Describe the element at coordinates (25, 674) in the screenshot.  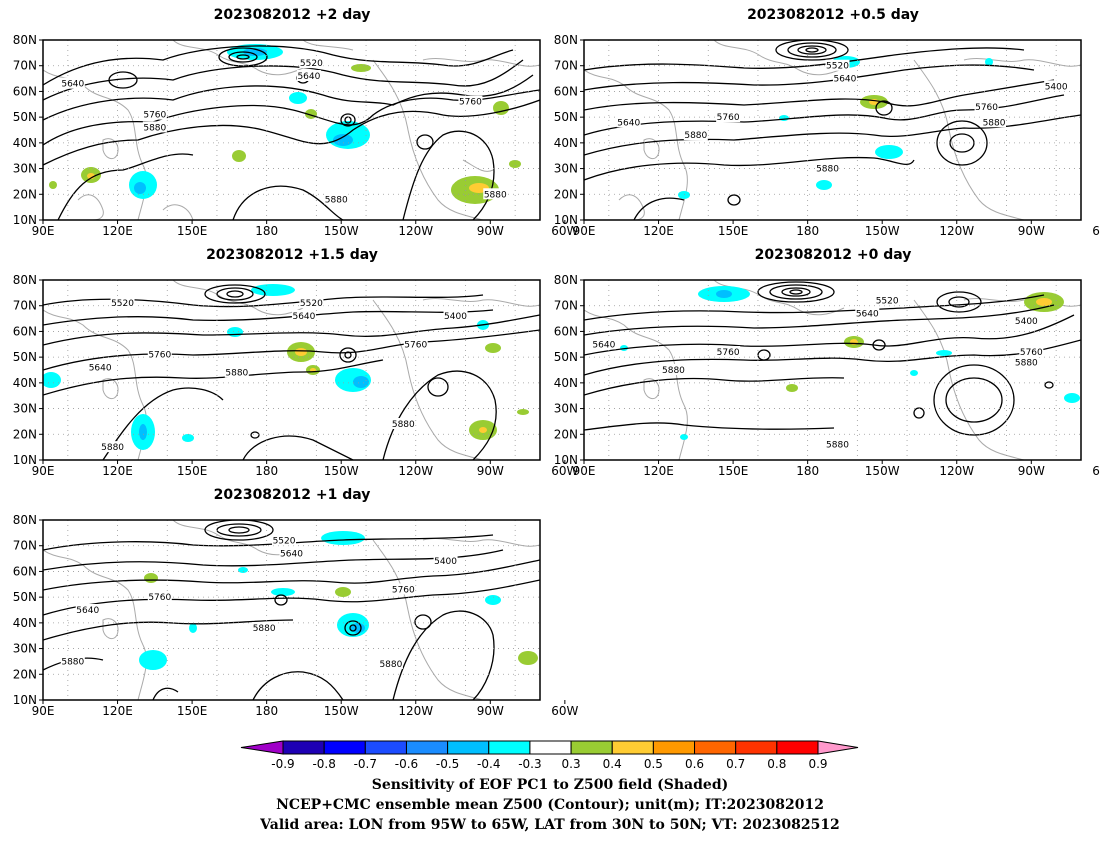
I see `lat-tick-label: 20N` at that location.